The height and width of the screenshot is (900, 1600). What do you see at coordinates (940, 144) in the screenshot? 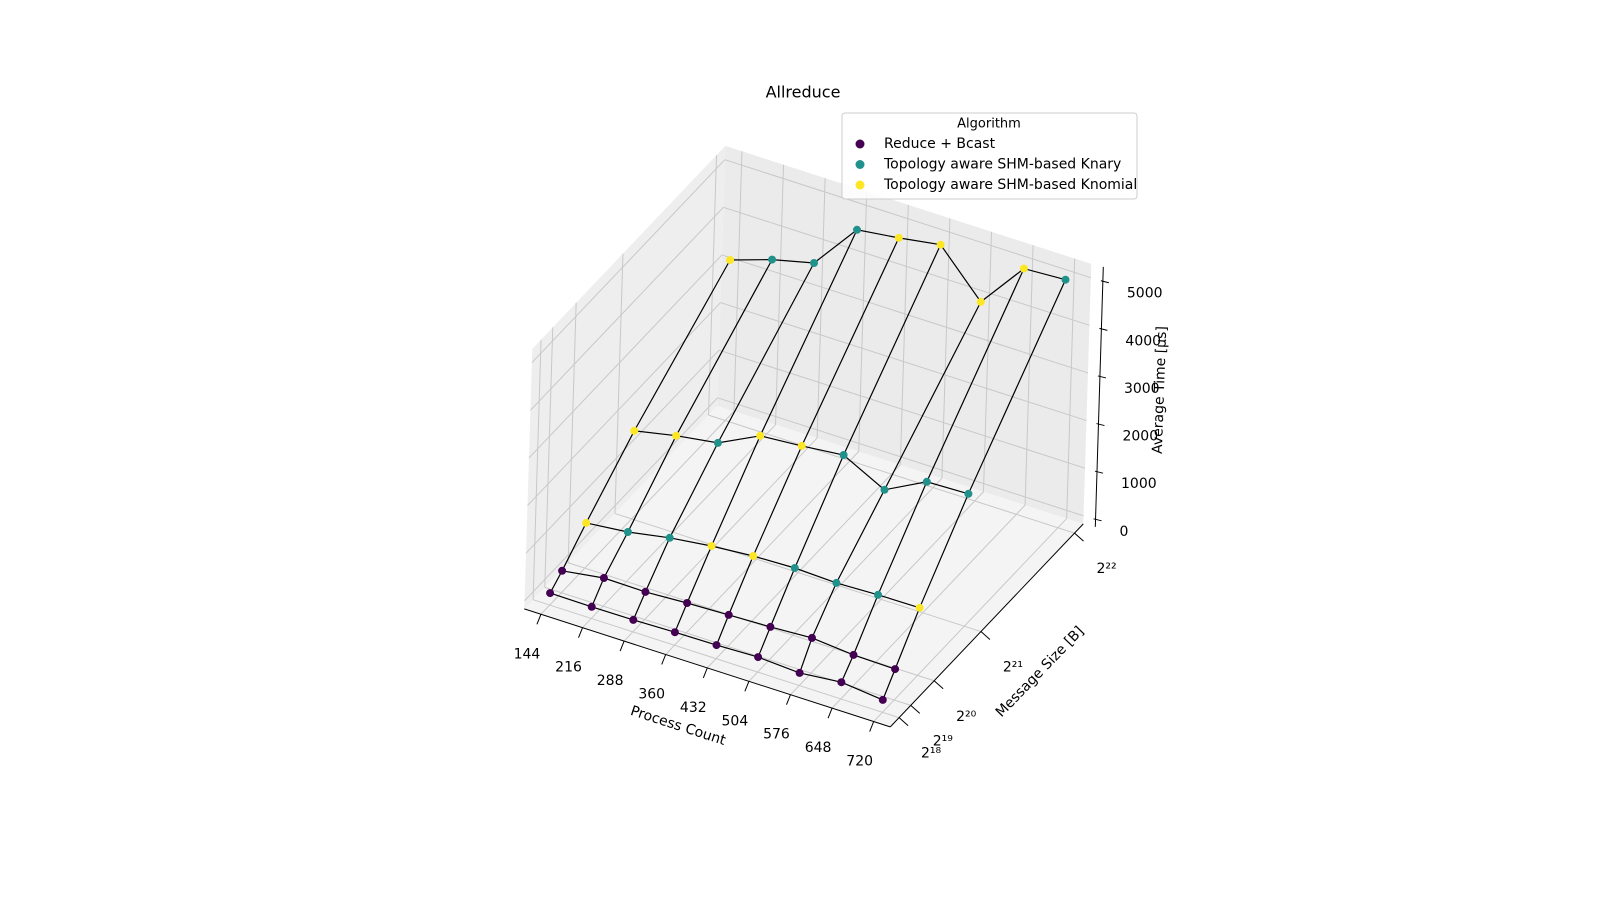
I see `legend-label: Reduce + Bcast` at bounding box center [940, 144].